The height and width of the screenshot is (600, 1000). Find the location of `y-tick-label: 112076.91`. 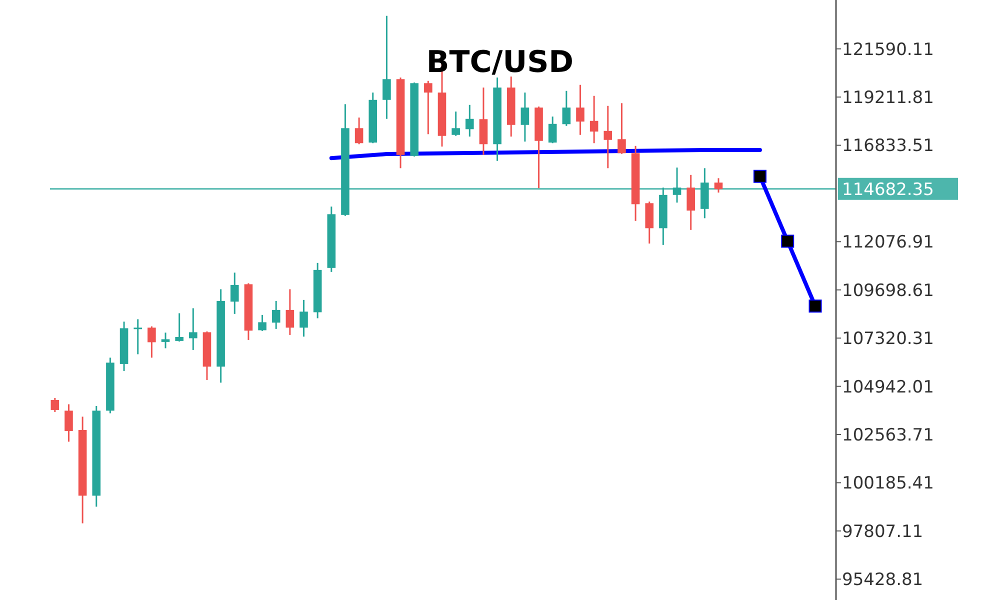

y-tick-label: 112076.91 is located at coordinates (888, 242).